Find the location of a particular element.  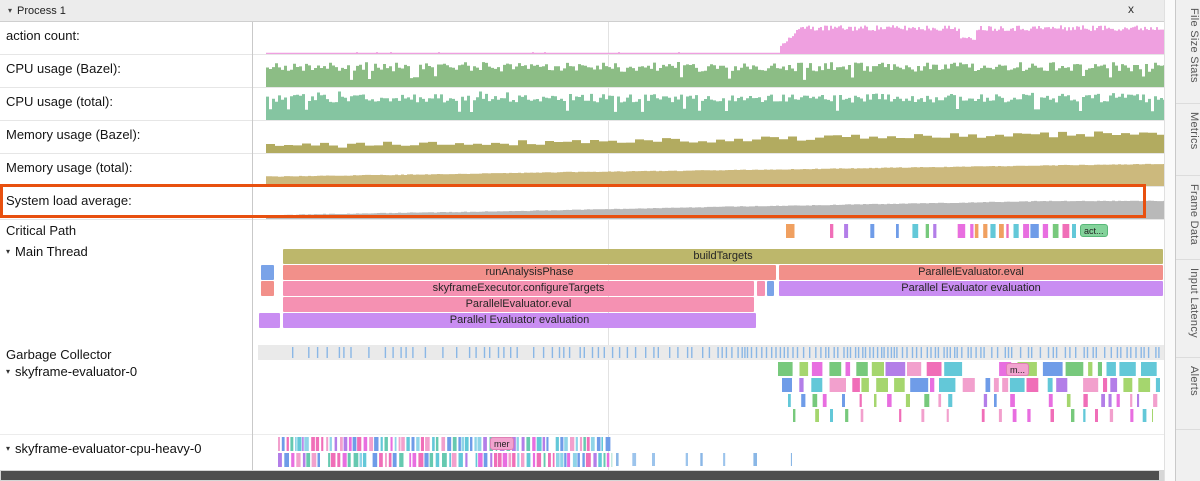

counter-chart-memory-bazel is located at coordinates (711, 137).